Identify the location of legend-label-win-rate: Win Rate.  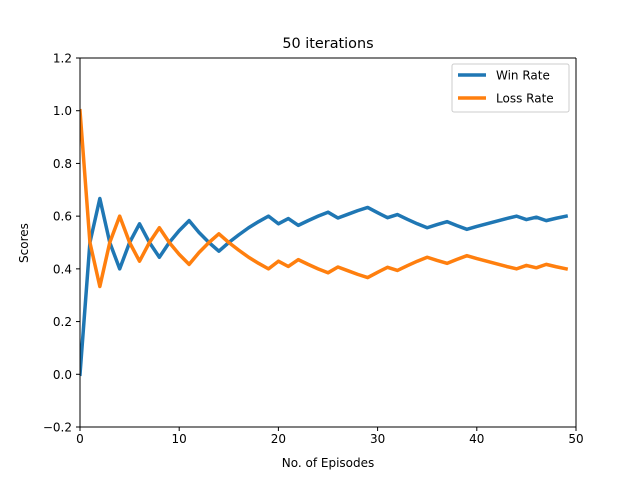
(523, 76).